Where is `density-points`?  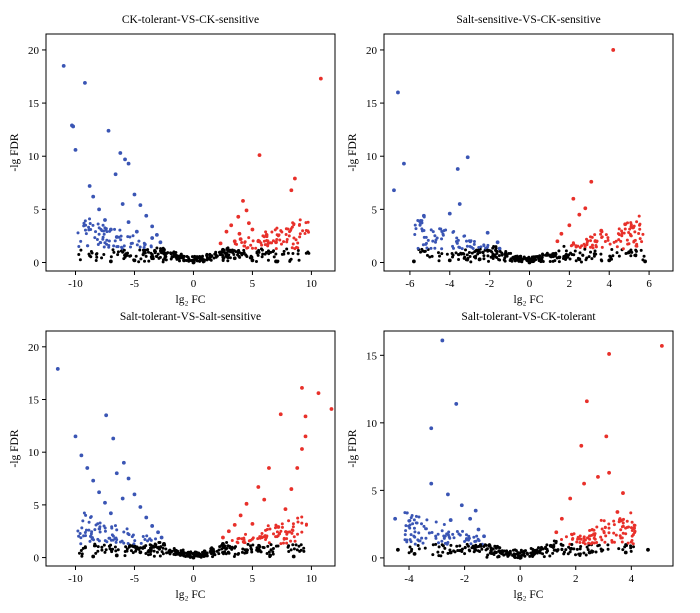 density-points is located at coordinates (193, 240).